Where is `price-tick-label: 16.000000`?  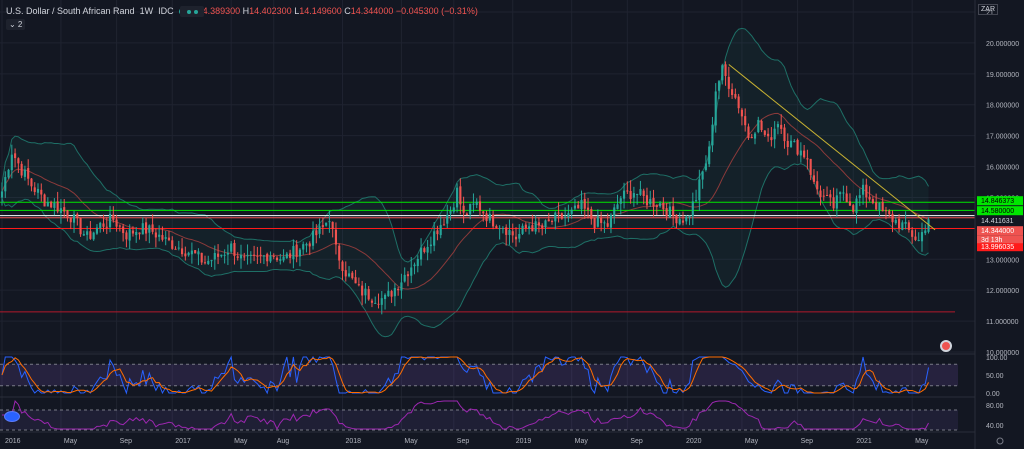
price-tick-label: 16.000000 is located at coordinates (1002, 168).